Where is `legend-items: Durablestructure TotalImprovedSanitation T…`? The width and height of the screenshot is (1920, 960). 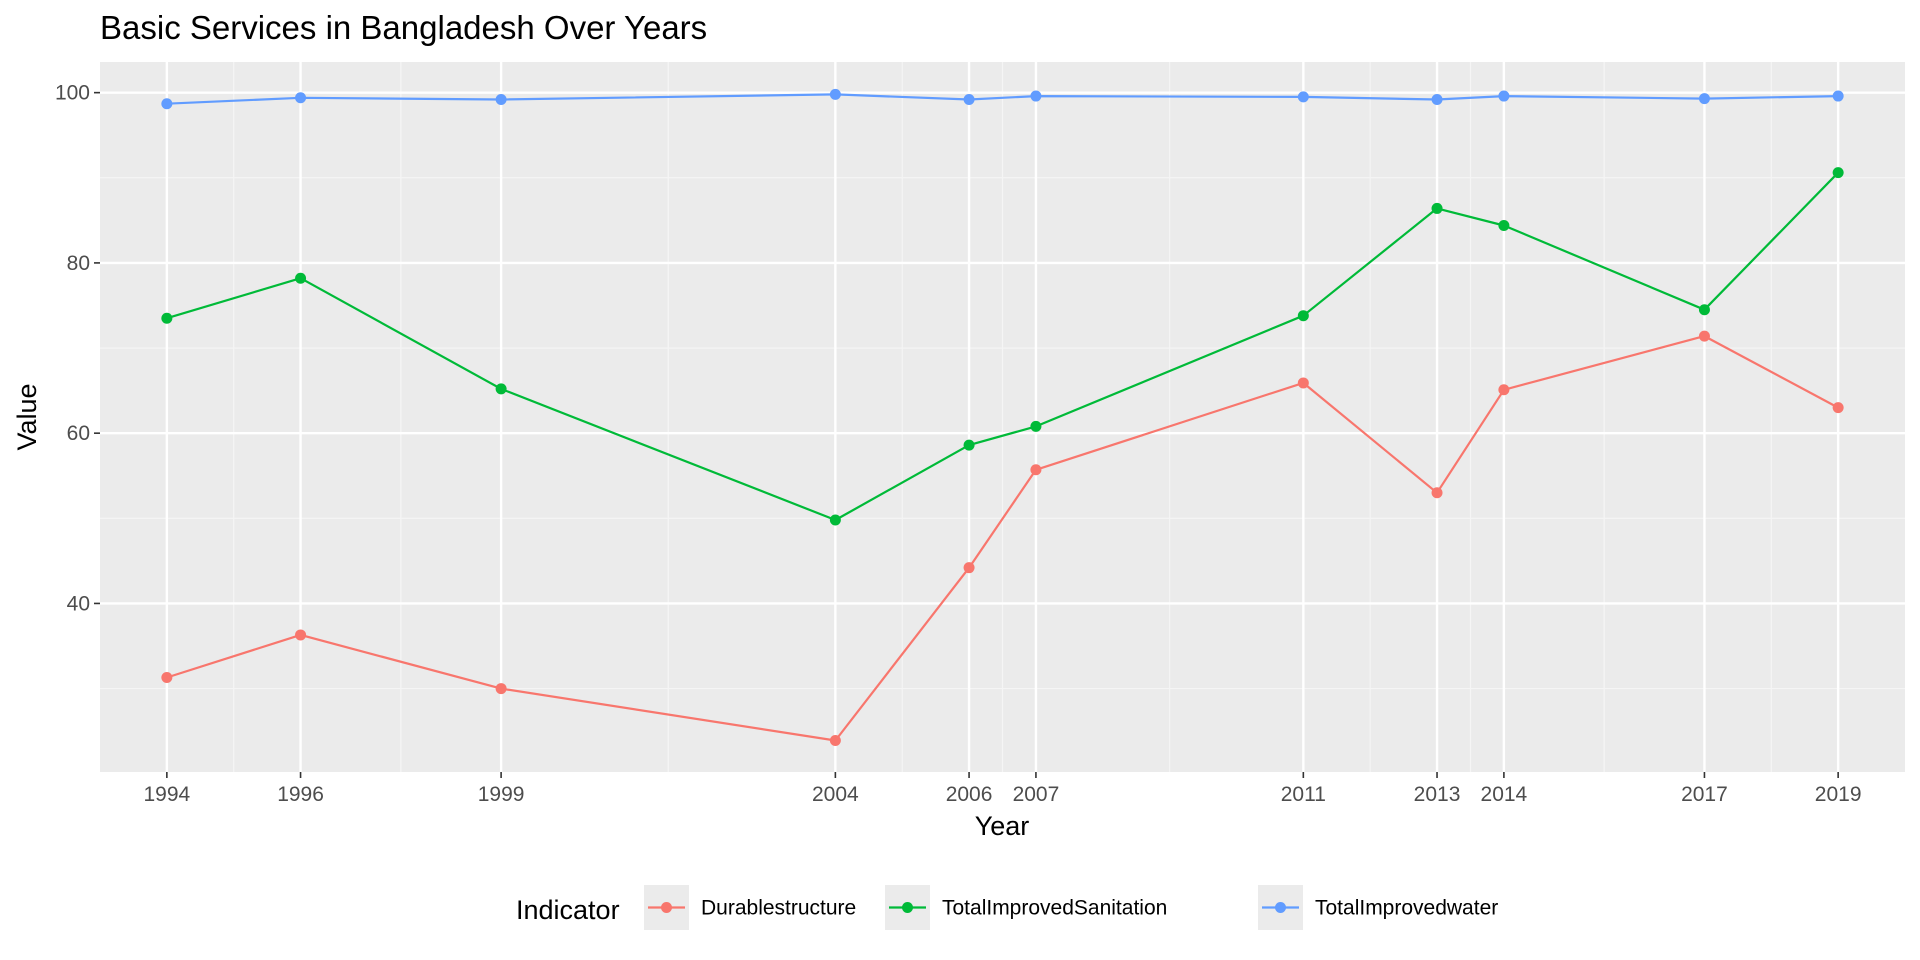 legend-items: Durablestructure TotalImprovedSanitation T… is located at coordinates (1071, 907).